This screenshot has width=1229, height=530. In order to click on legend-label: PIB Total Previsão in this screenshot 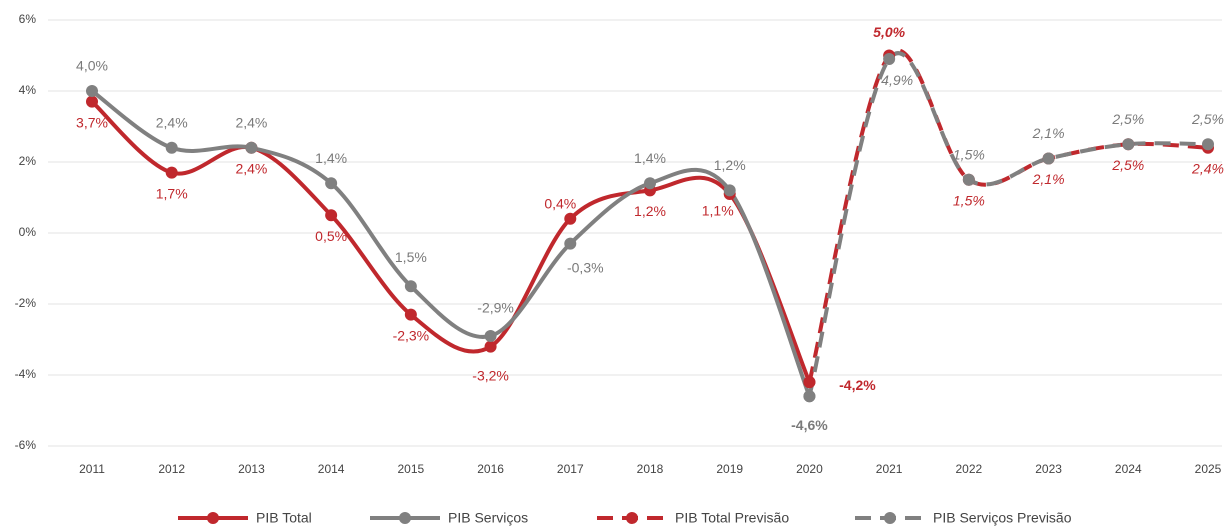, I will do `click(732, 518)`.